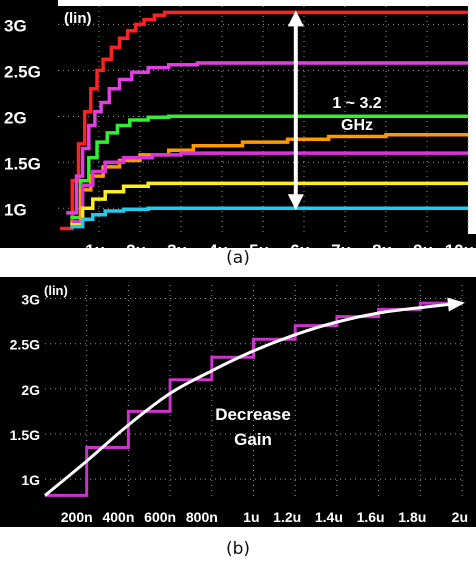 The width and height of the screenshot is (476, 567). I want to click on x-tick-label: 400n, so click(118, 517).